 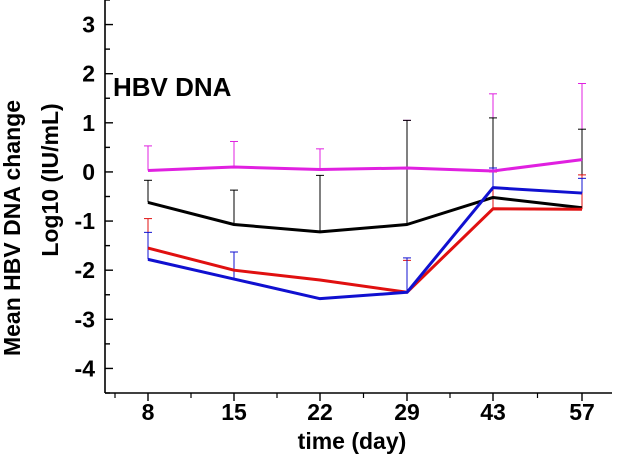 I want to click on y-axis-title-line2: Log10 (IU/mL), so click(x=50, y=179).